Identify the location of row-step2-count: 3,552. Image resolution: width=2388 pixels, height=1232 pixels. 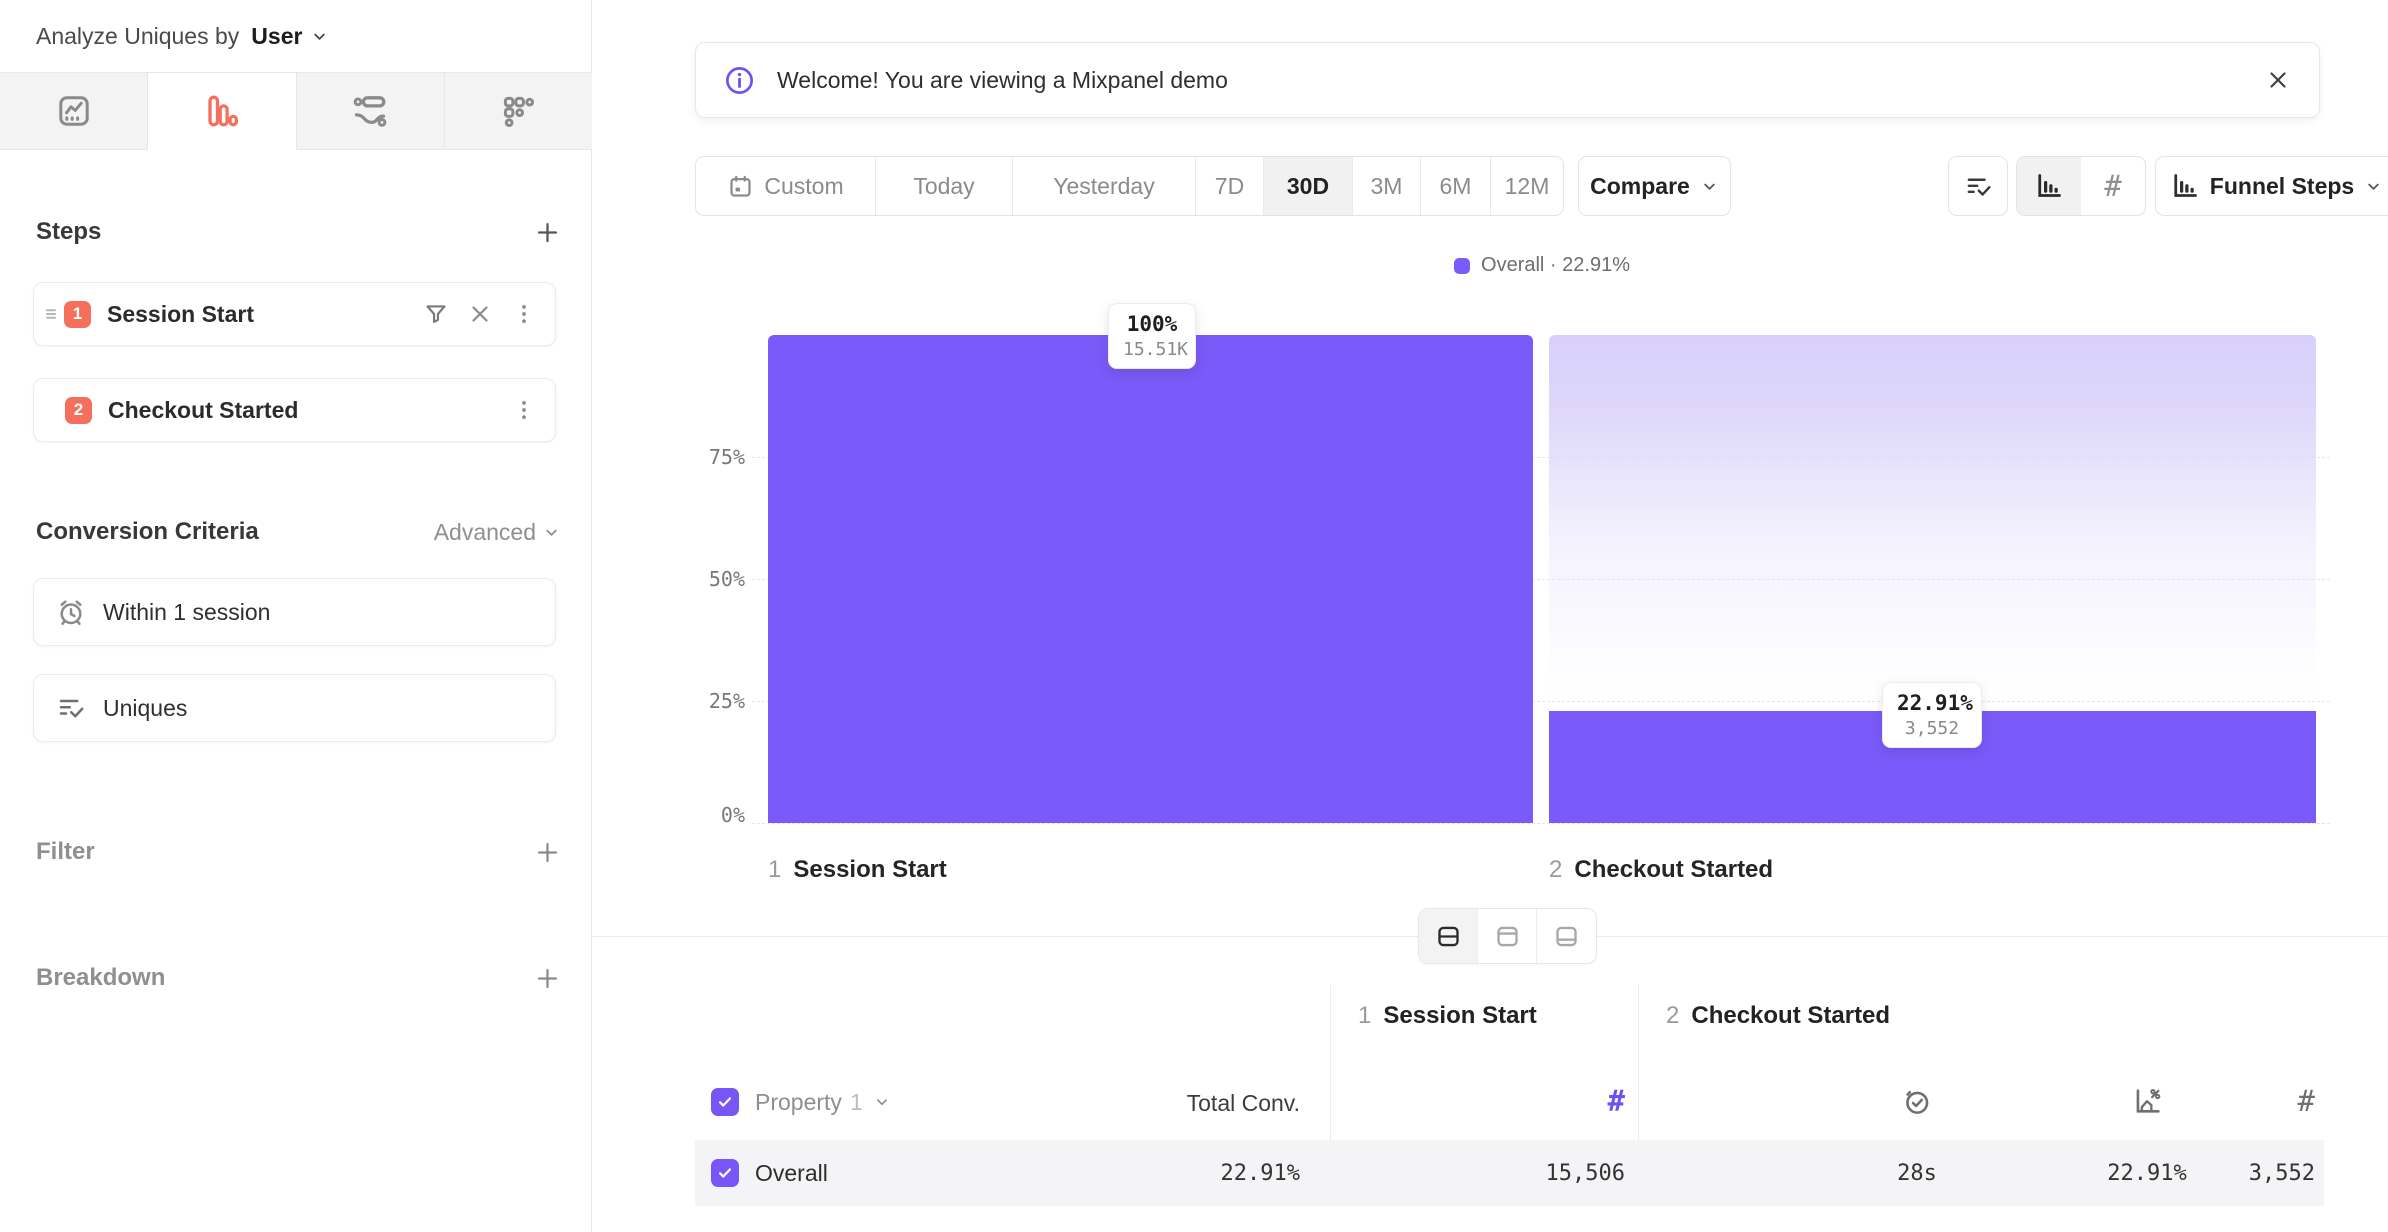
(2281, 1173).